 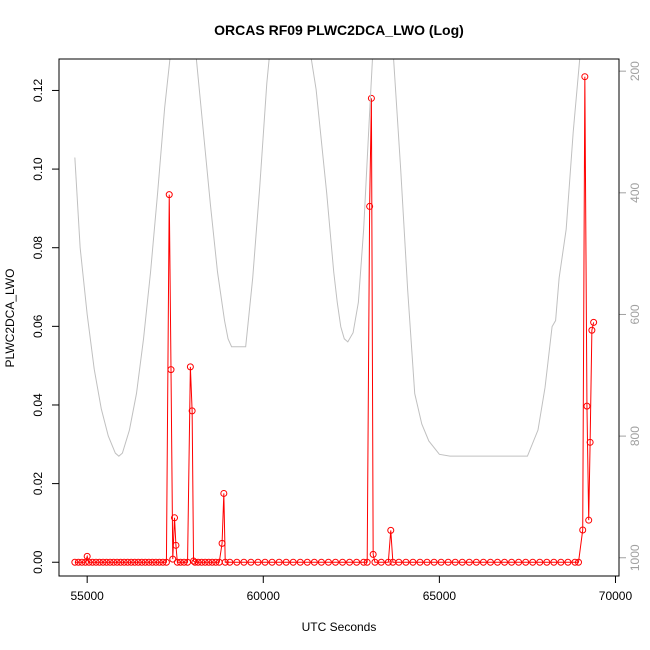 I want to click on y2-tick-label: 200, so click(x=635, y=71).